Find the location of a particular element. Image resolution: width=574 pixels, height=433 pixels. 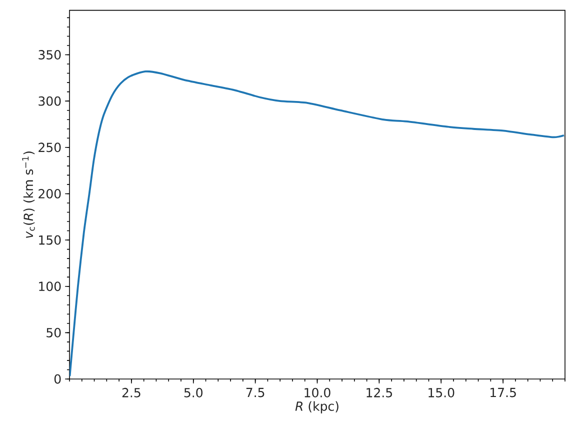

x-tick-label: 17.5 is located at coordinates (503, 393).